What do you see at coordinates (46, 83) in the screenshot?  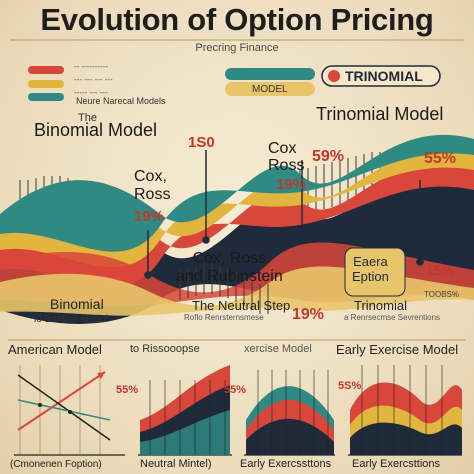 I see `legend-stripes` at bounding box center [46, 83].